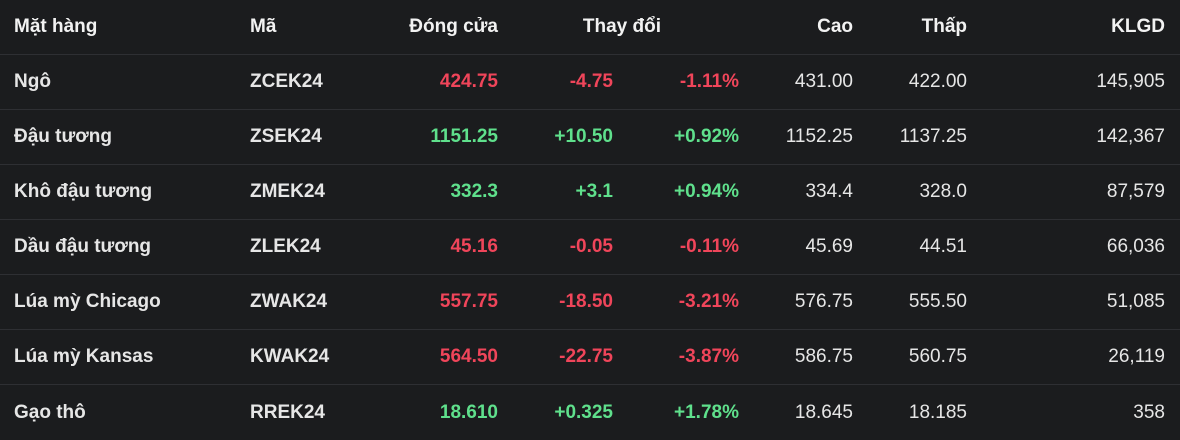 The image size is (1180, 440). What do you see at coordinates (706, 412) in the screenshot?
I see `percent-change: +1.78%` at bounding box center [706, 412].